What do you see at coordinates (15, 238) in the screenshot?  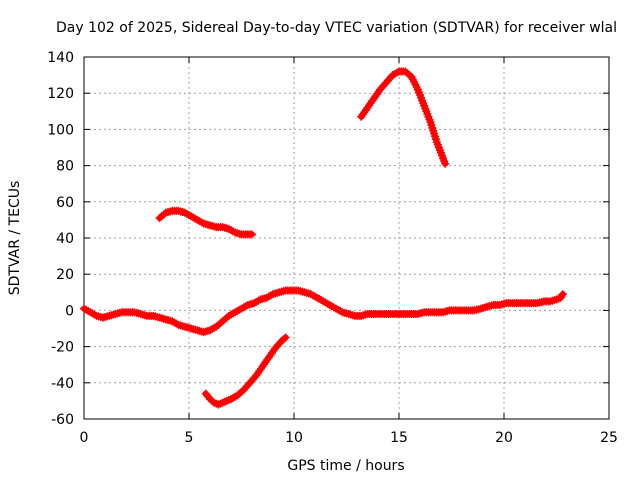 I see `y-axis-label: SDTVAR / TECUs` at bounding box center [15, 238].